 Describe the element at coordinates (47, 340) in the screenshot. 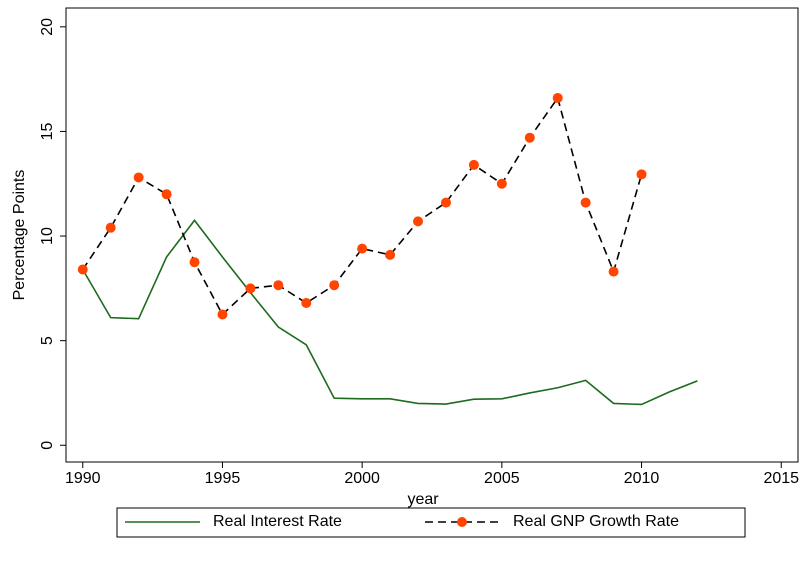

I see `y-tick-label: 5` at that location.